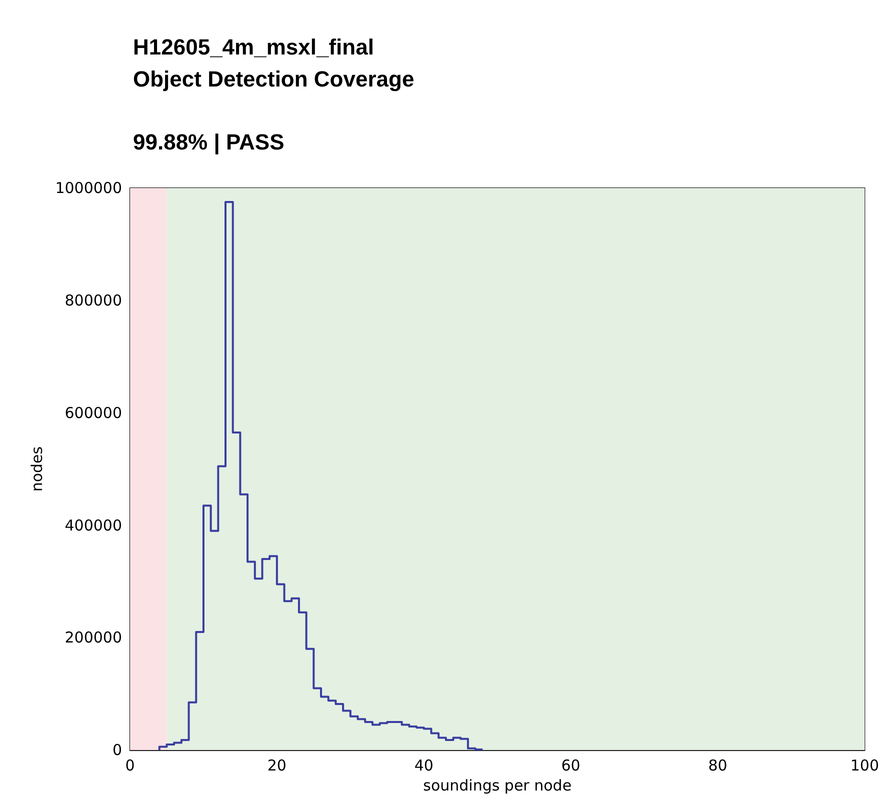 The height and width of the screenshot is (809, 890). Describe the element at coordinates (117, 750) in the screenshot. I see `y-tick-label: 0` at that location.